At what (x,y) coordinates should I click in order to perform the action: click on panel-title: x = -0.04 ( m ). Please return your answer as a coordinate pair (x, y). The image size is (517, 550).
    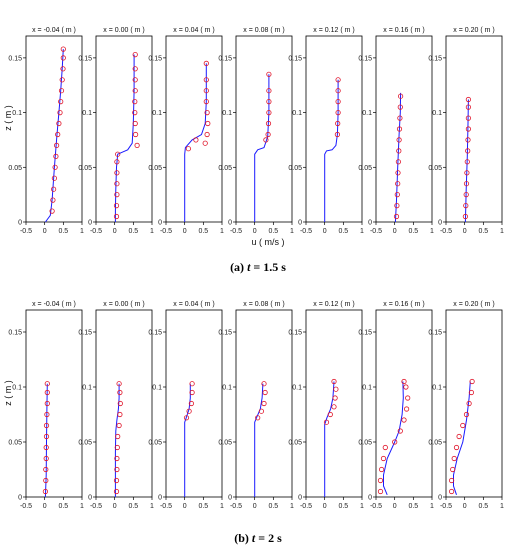
    Looking at the image, I should click on (54, 30).